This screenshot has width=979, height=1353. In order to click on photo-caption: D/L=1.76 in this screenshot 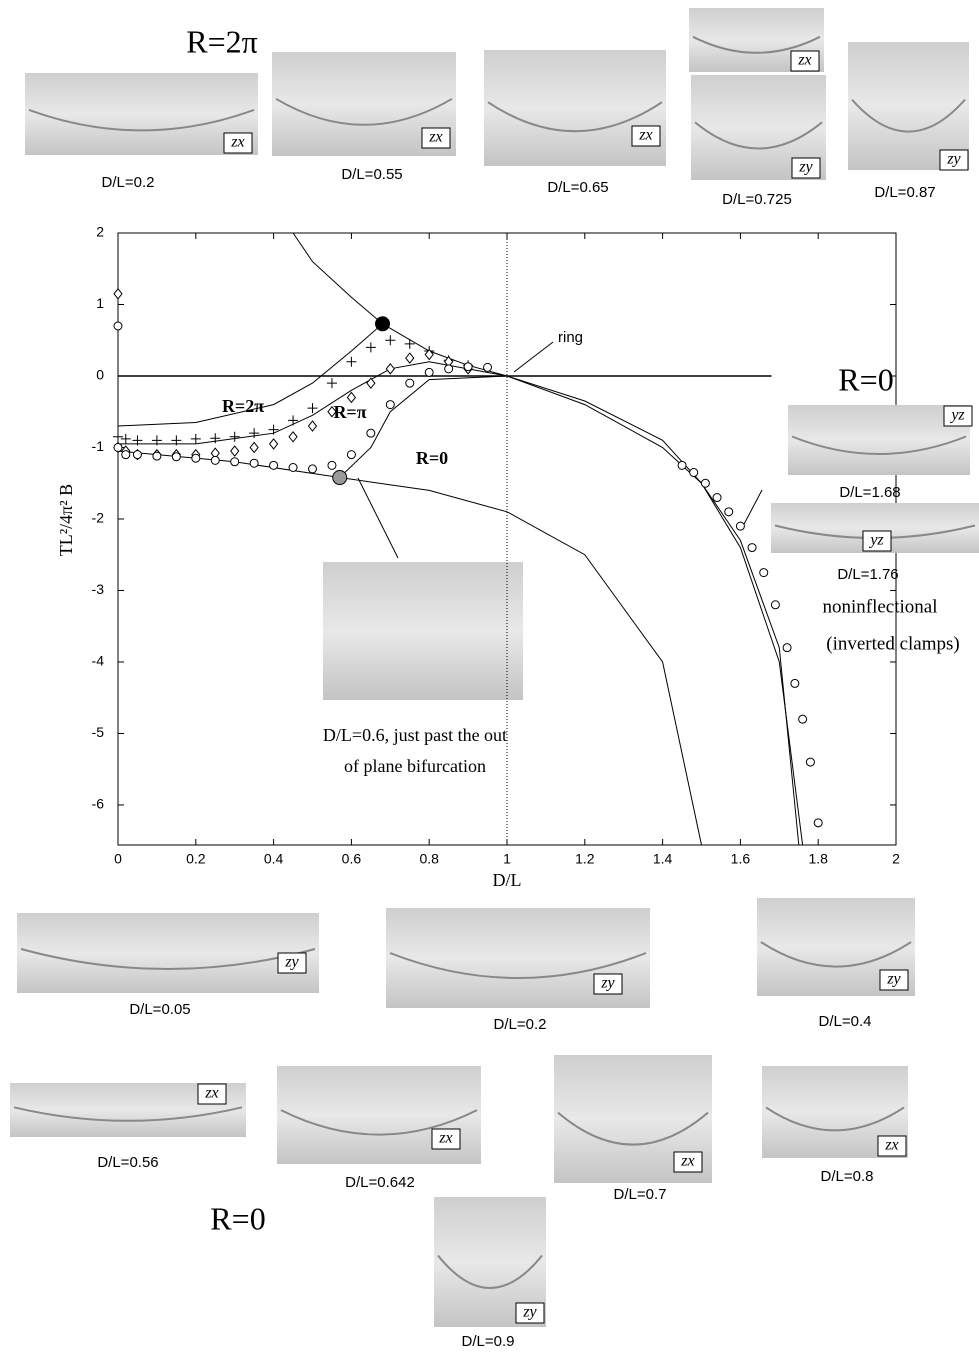, I will do `click(867, 574)`.